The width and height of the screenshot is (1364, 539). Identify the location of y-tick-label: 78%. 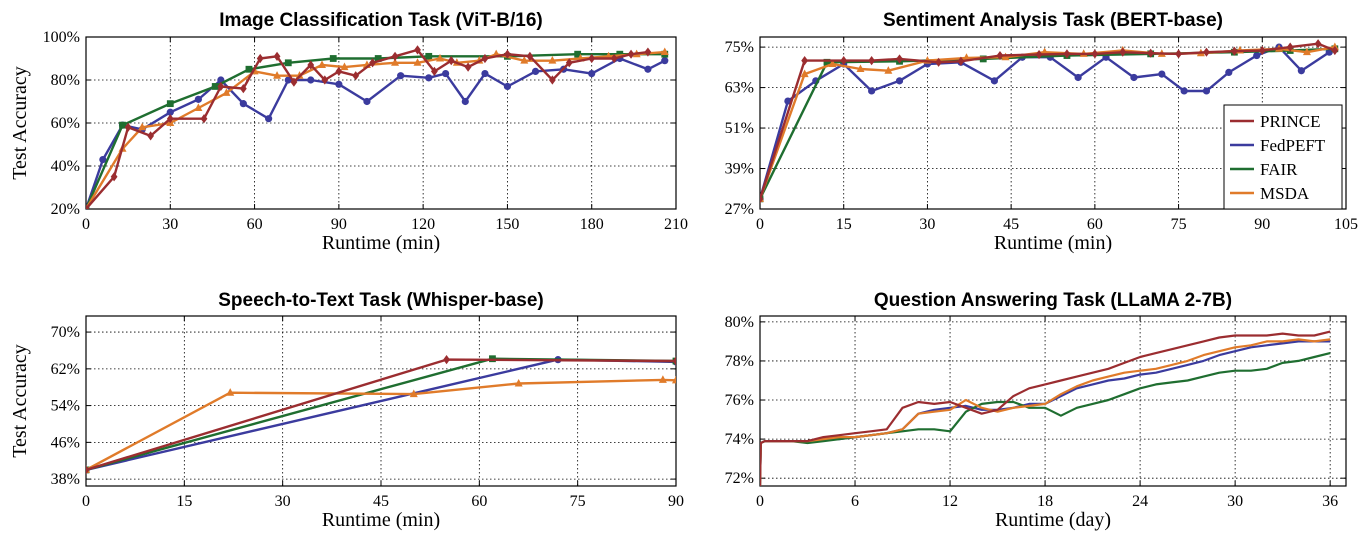
(739, 361).